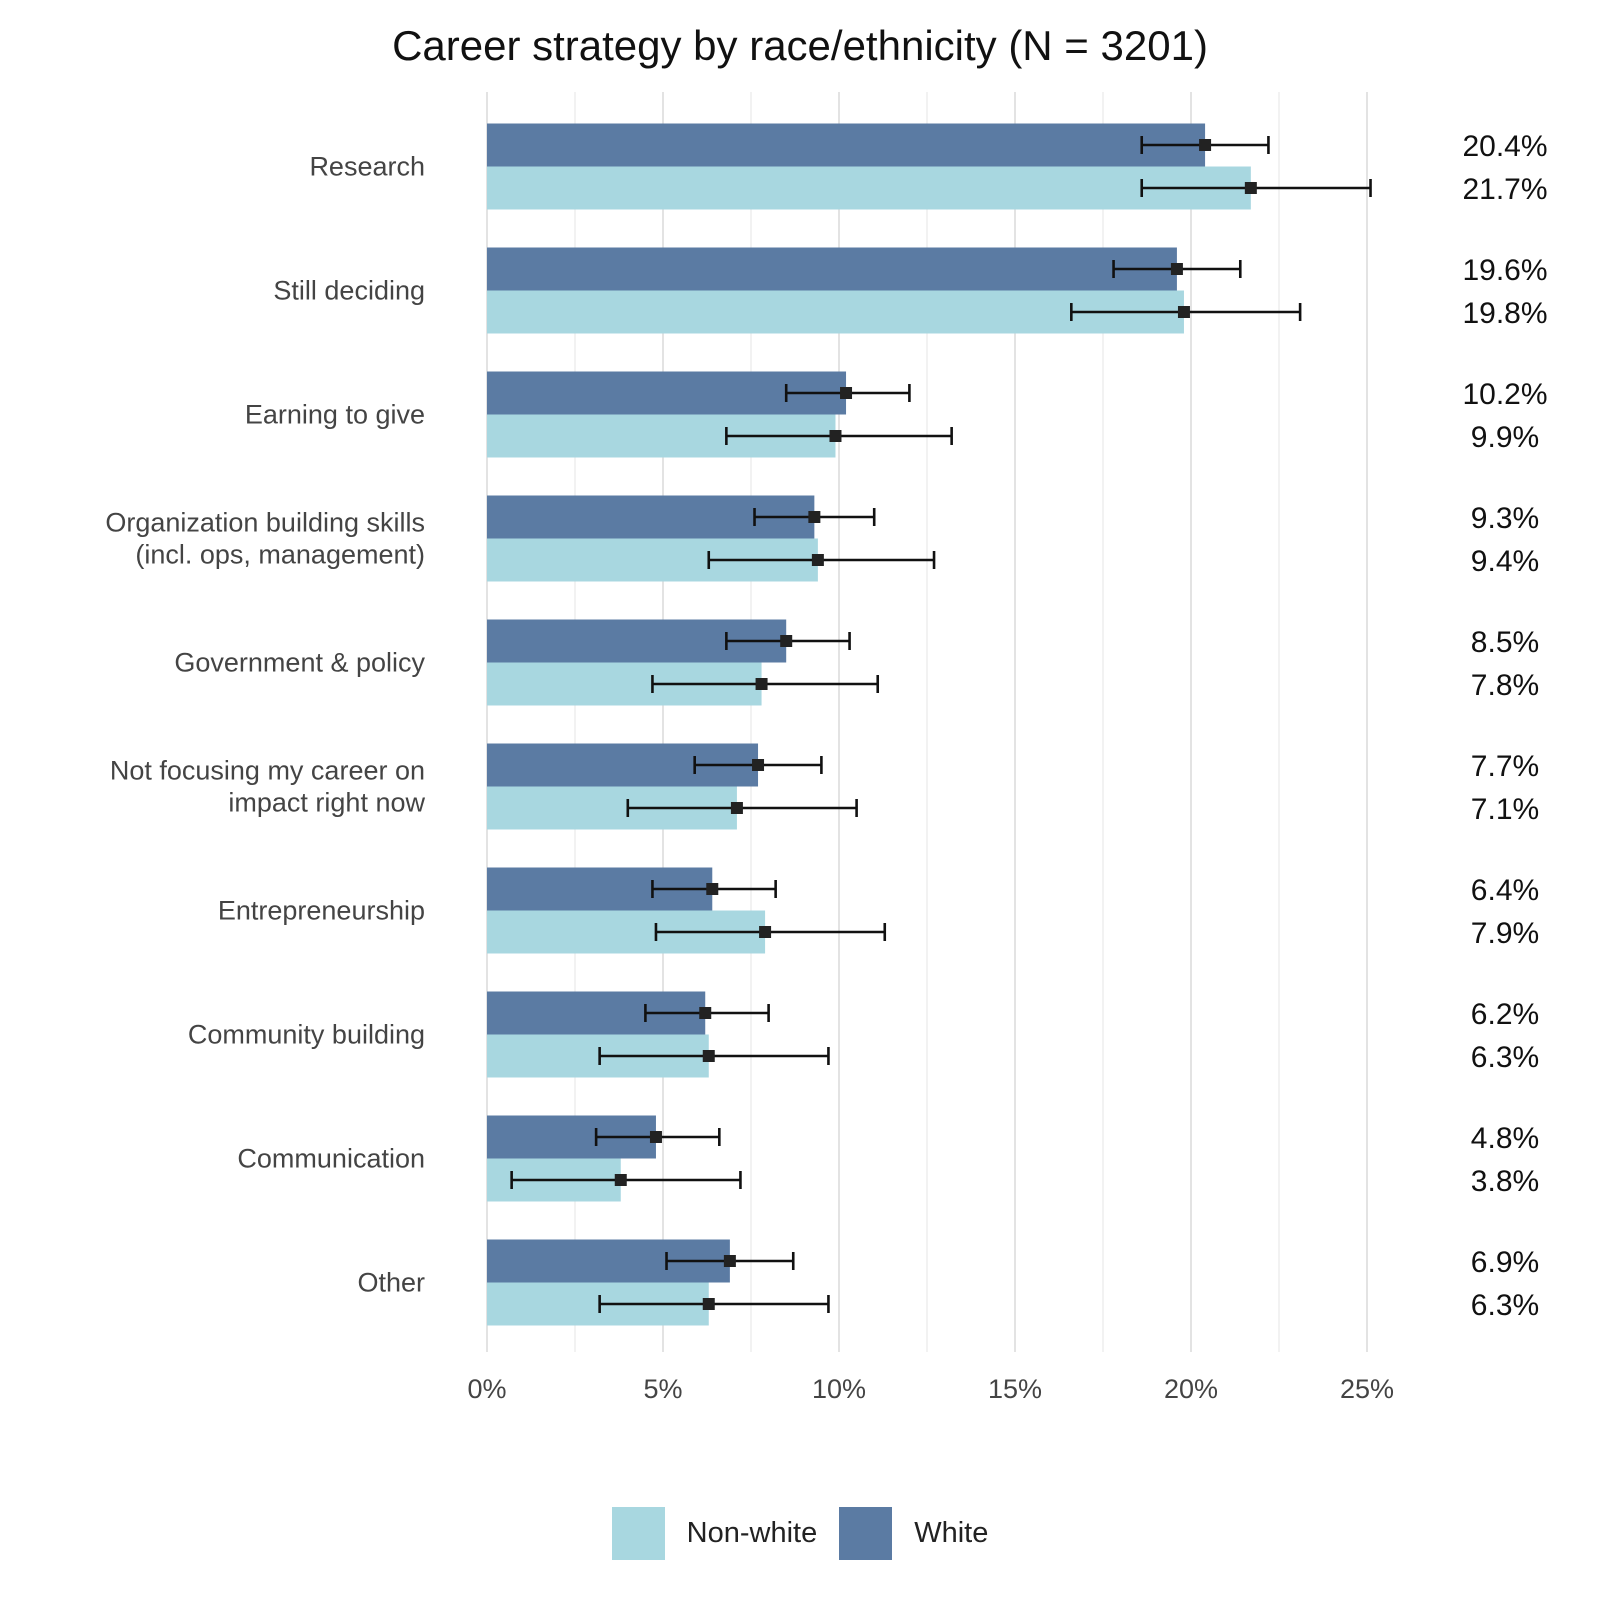  What do you see at coordinates (1505, 766) in the screenshot?
I see `value-label-white: 7.7%` at bounding box center [1505, 766].